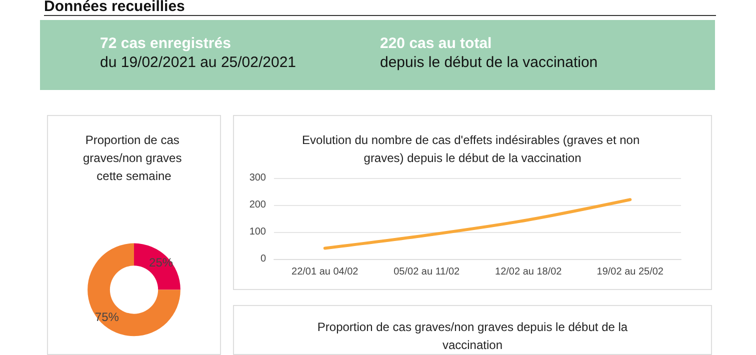  Describe the element at coordinates (107, 317) in the screenshot. I see `data-label: 75%` at that location.